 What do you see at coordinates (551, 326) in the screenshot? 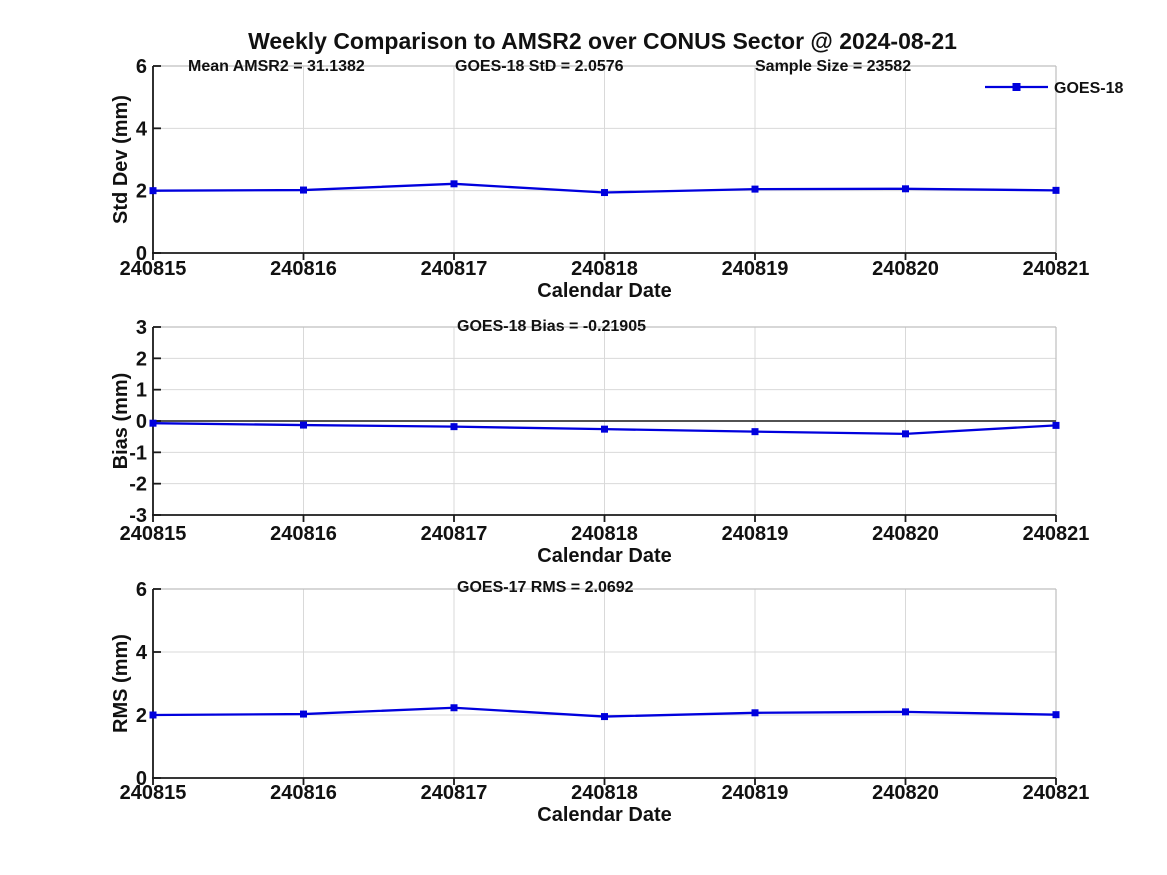
I see `annotation-text: GOES-18 Bias = -0.21905` at bounding box center [551, 326].